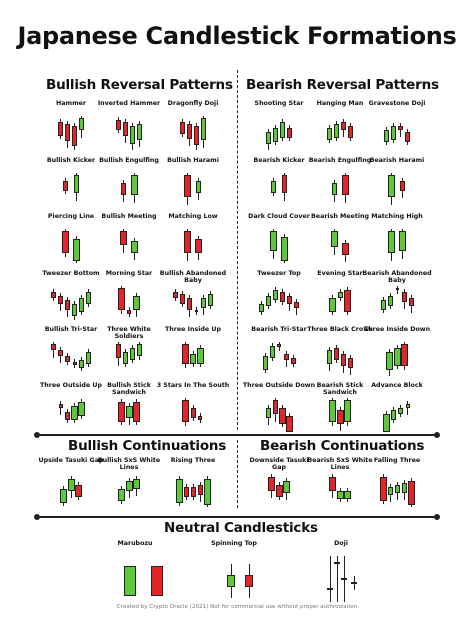 This screenshot has width=474, height=632. I want to click on pattern-label: Three Inside Down, so click(397, 329).